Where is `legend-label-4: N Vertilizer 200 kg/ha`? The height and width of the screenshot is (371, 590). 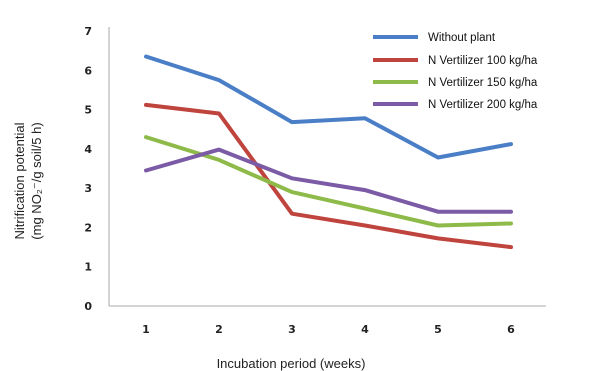
legend-label-4: N Vertilizer 200 kg/ha is located at coordinates (483, 105).